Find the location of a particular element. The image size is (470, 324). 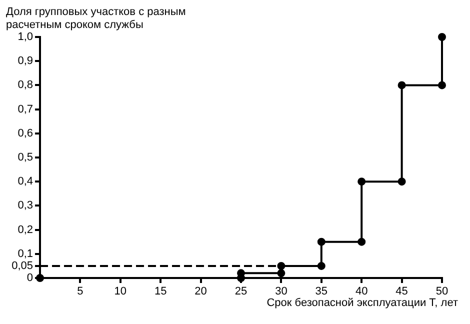

x-tick-label: 10 is located at coordinates (120, 292).